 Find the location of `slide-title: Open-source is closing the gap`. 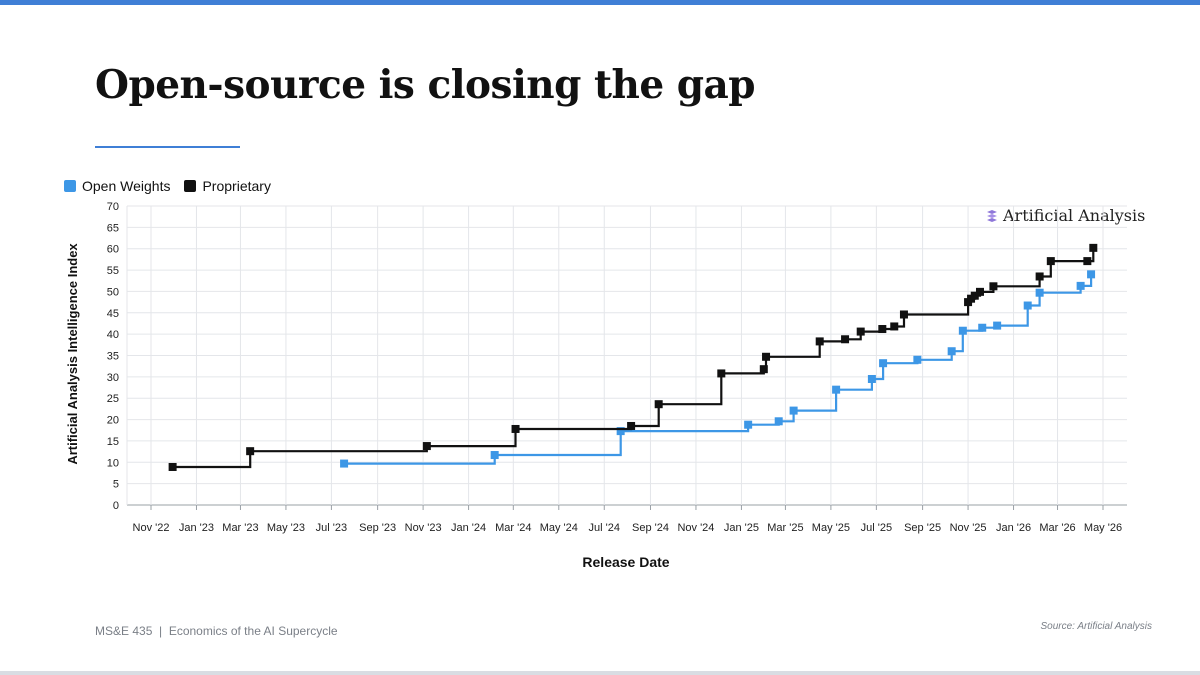

slide-title: Open-source is closing the gap is located at coordinates (425, 85).